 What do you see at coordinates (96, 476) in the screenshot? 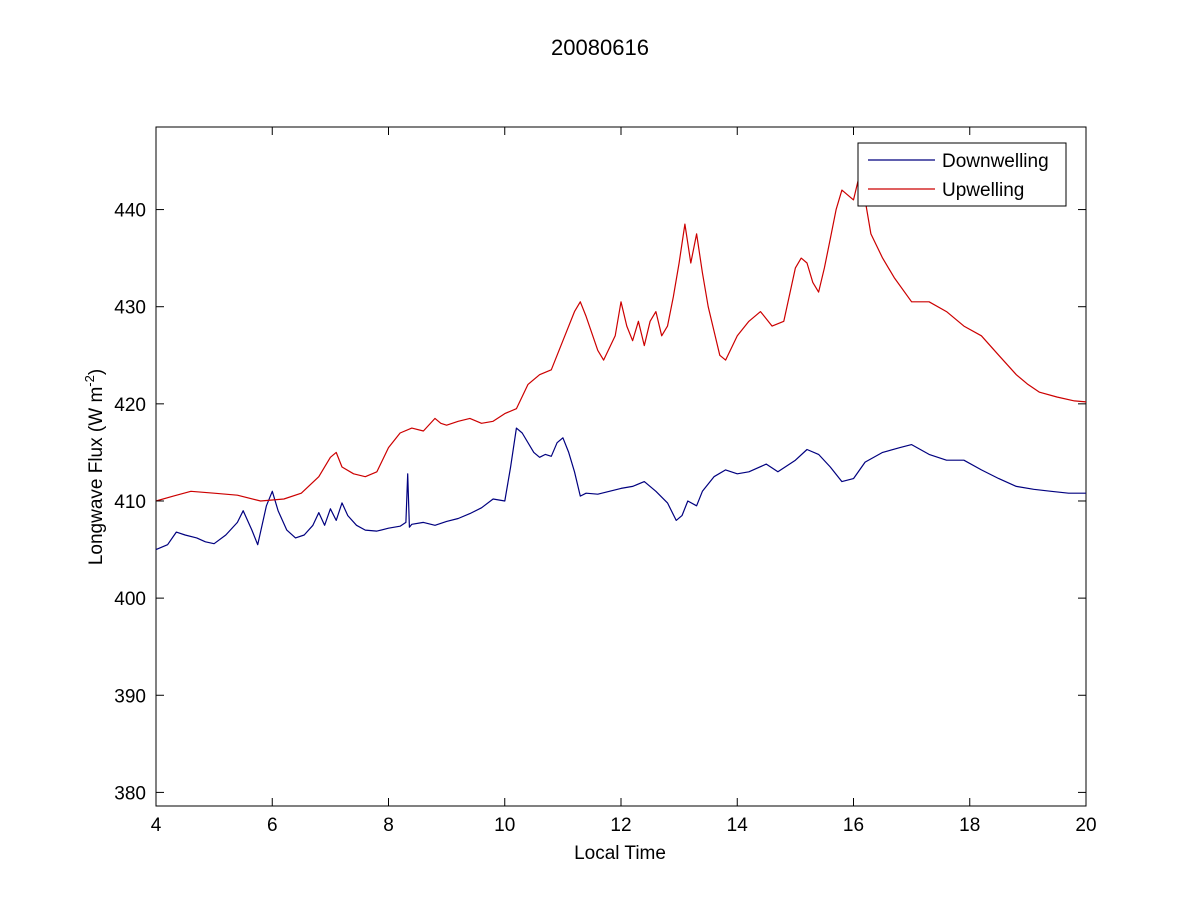
I see `y-axis-label-text: Longwave Flux (W m` at bounding box center [96, 476].